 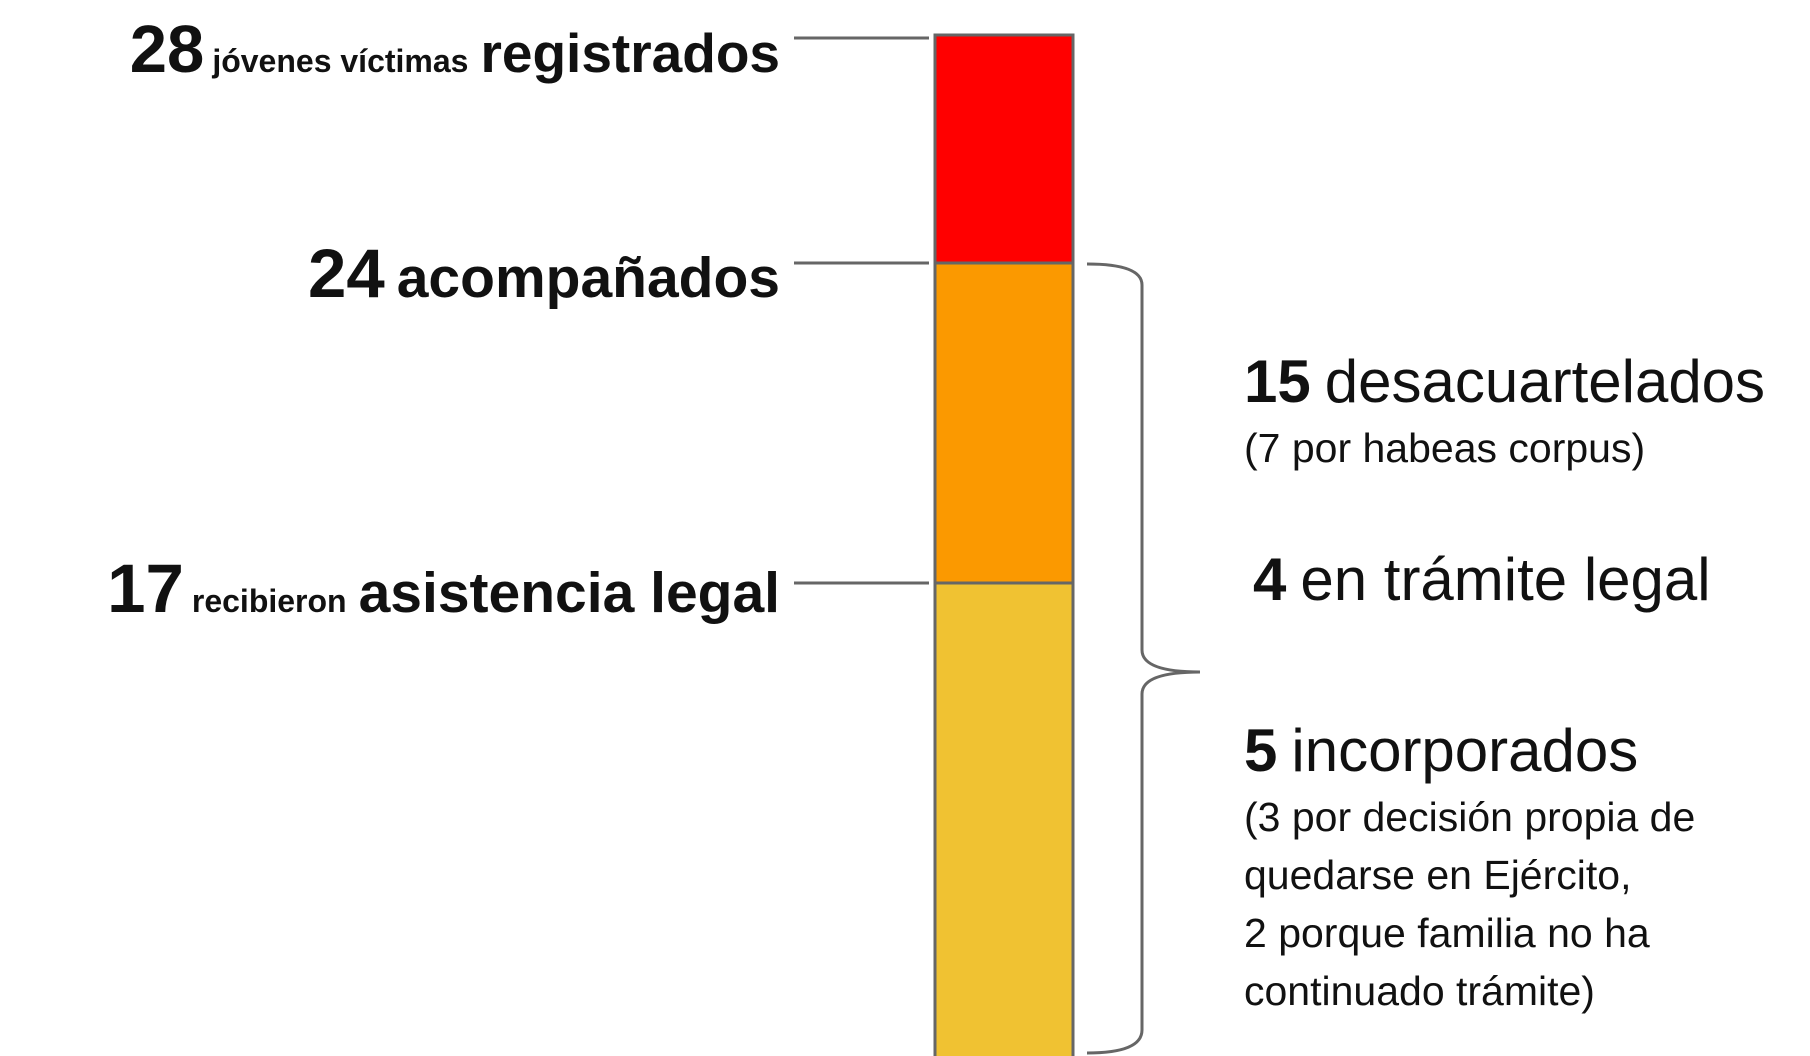 I want to click on level-small: recibieron, so click(x=269, y=601).